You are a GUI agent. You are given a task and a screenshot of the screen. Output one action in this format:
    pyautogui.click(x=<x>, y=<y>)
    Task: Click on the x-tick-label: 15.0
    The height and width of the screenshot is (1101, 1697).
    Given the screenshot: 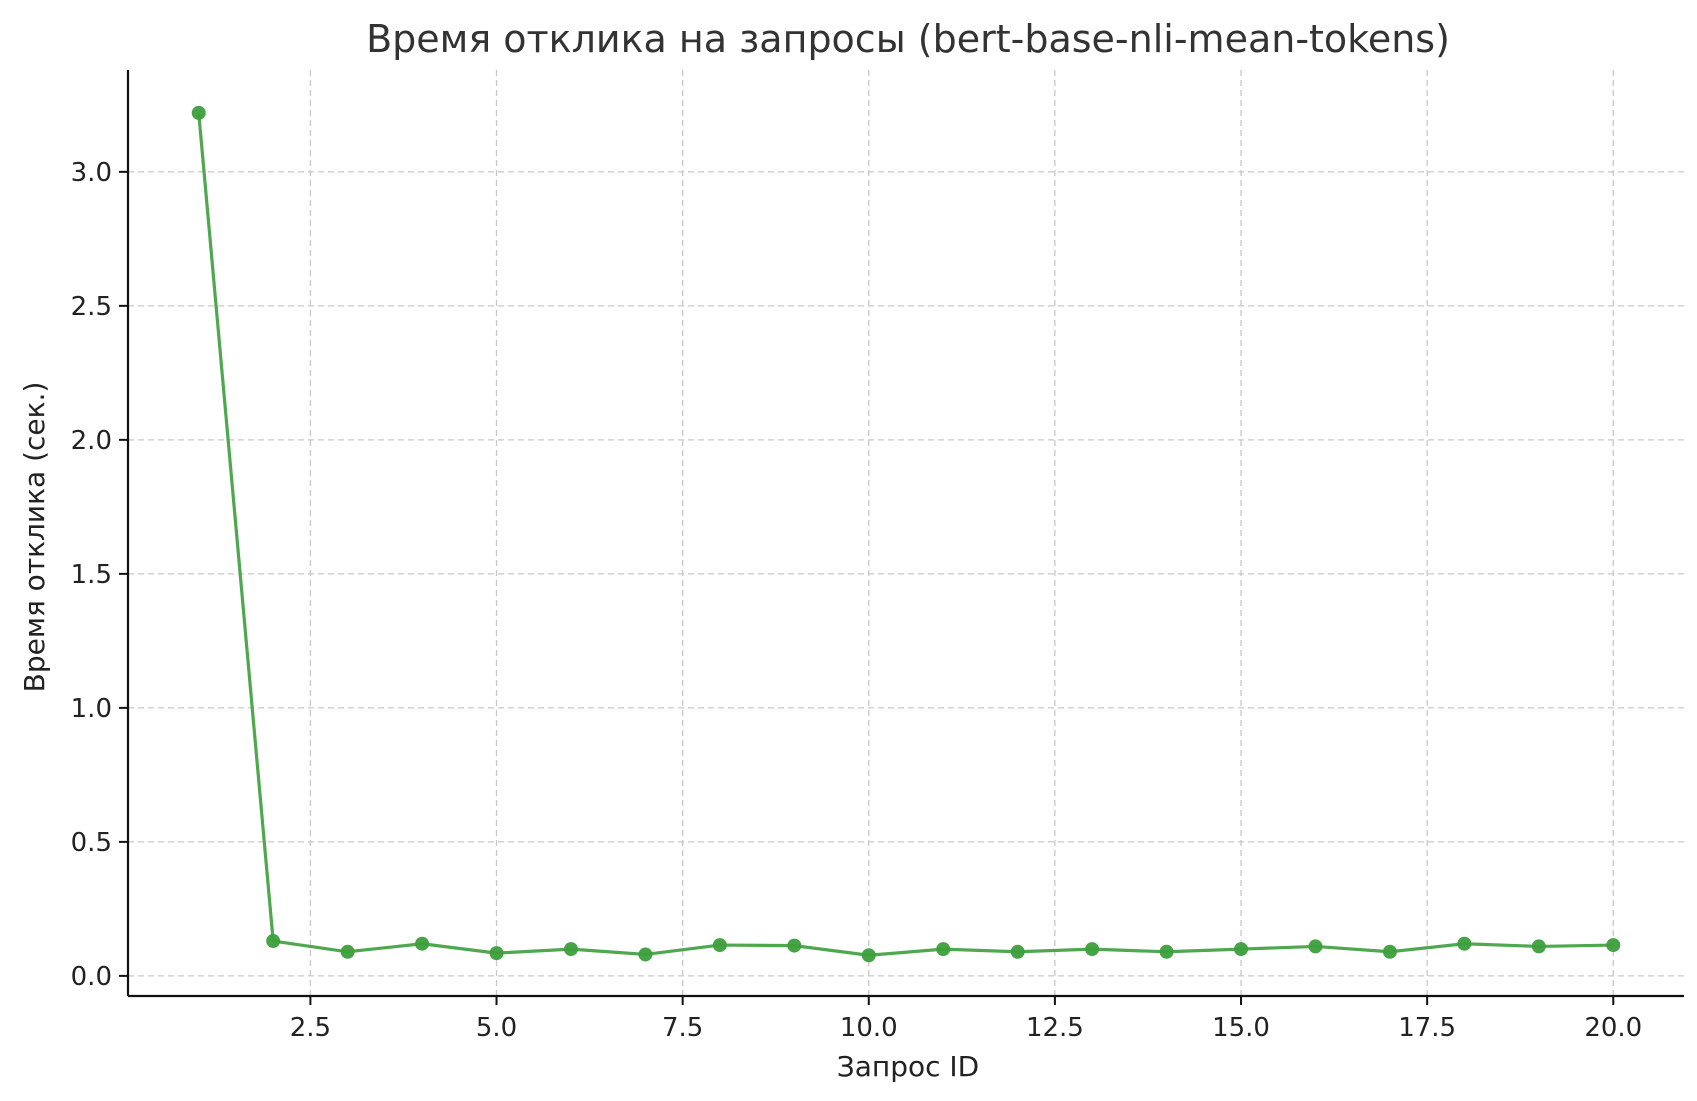 What is the action you would take?
    pyautogui.click(x=1241, y=1028)
    